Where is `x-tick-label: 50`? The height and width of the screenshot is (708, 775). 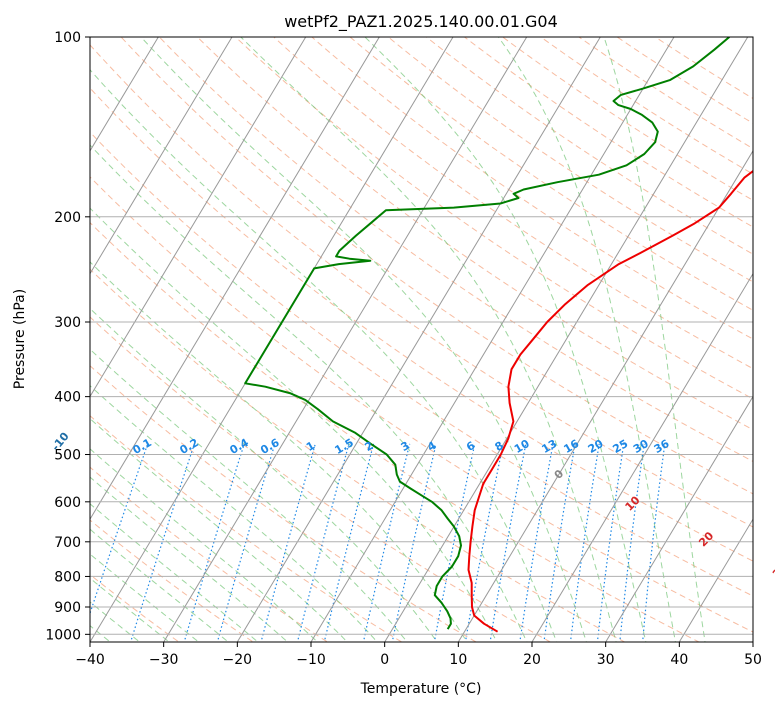
x-tick-label: 50 is located at coordinates (753, 660).